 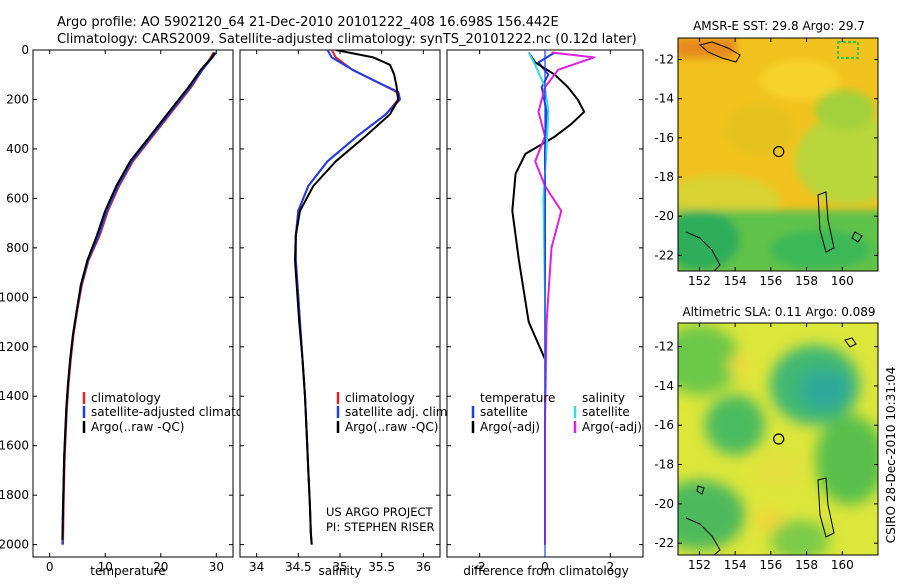 I want to click on series-line-salinity-argo-adj-, so click(x=564, y=298).